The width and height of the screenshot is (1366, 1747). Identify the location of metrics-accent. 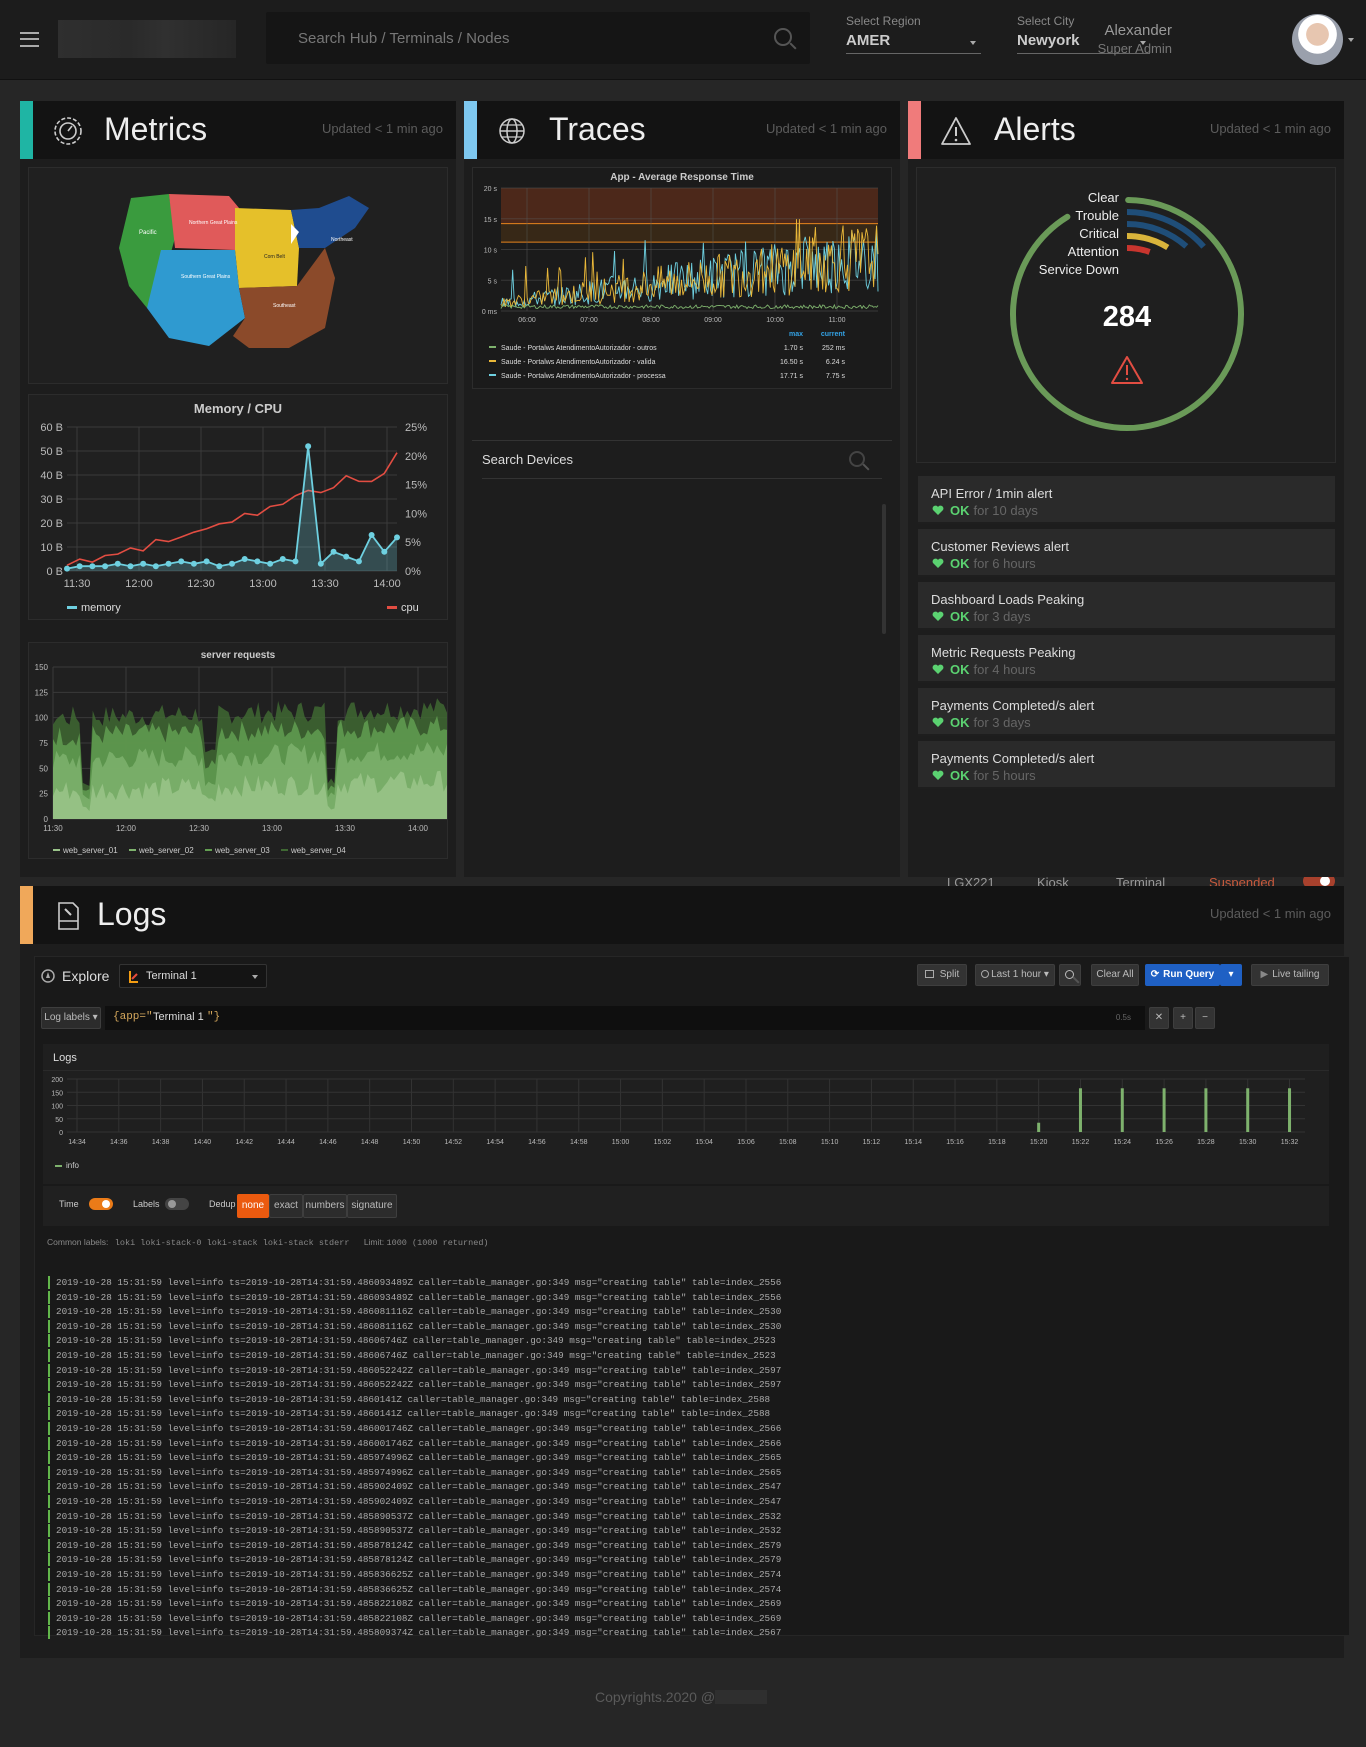
(26, 130).